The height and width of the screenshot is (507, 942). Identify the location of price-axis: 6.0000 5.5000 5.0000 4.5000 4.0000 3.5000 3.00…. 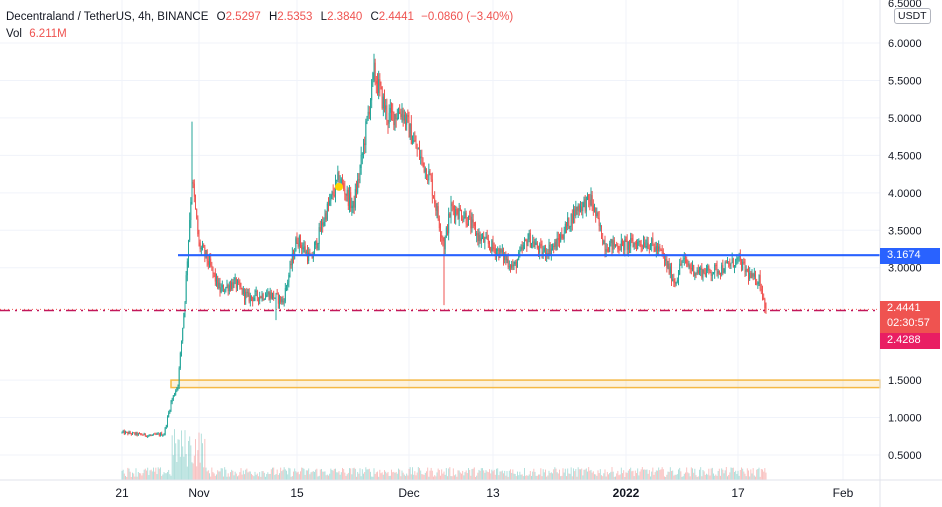
(905, 231).